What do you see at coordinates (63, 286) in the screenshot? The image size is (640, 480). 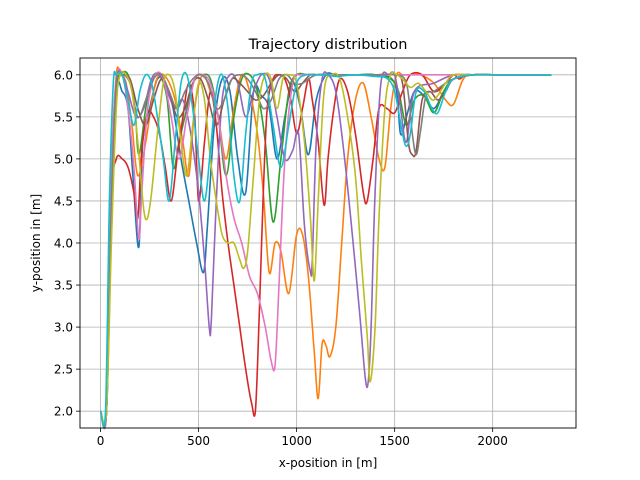 I see `y-tick-label: 3.5` at bounding box center [63, 286].